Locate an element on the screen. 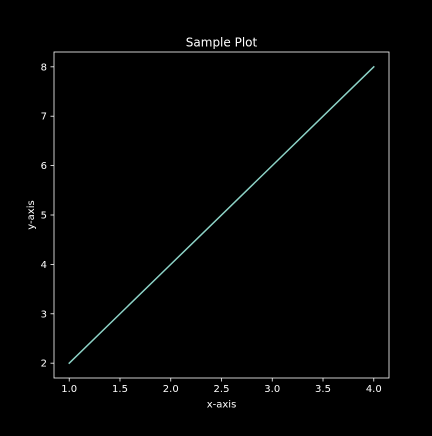 Image resolution: width=432 pixels, height=436 pixels. x-axis-label: x-axis is located at coordinates (222, 405).